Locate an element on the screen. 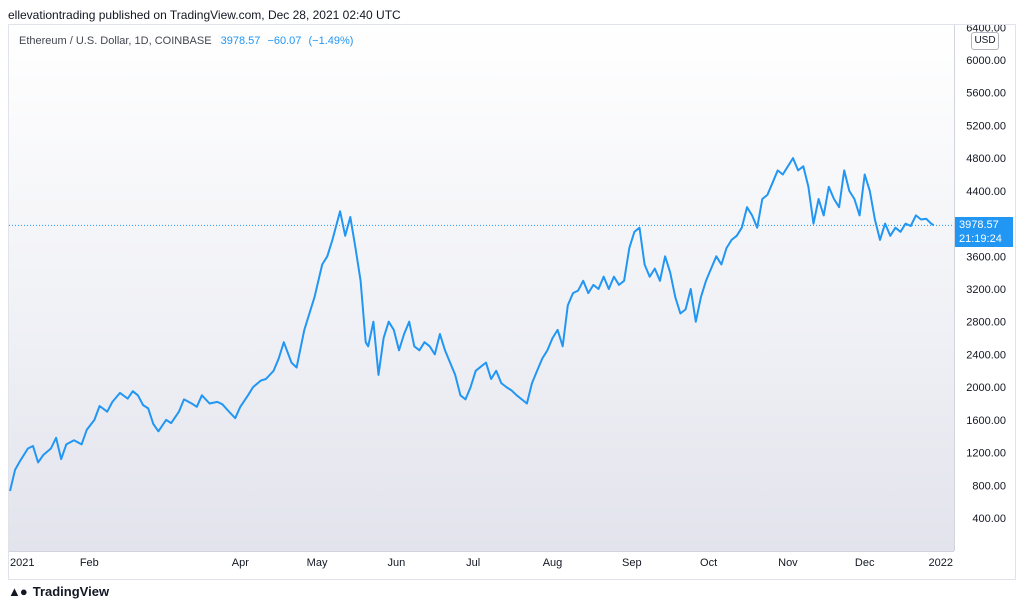  footer-brand: ▲● TradingView is located at coordinates (58, 591).